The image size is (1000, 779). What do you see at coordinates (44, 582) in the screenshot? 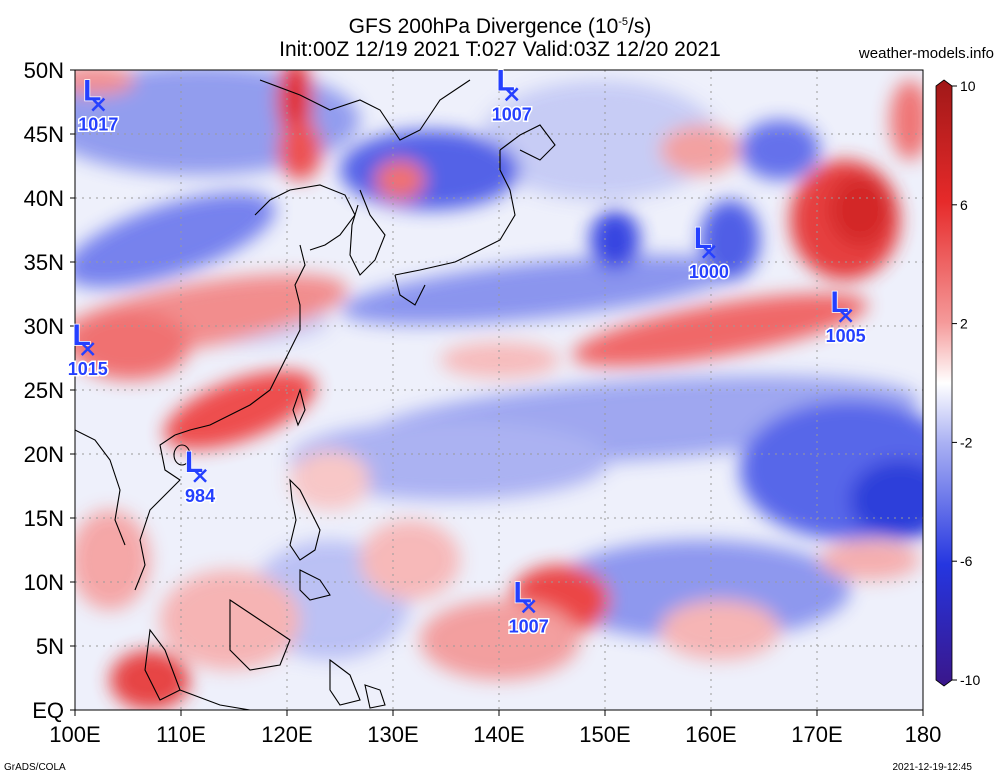
I see `lat-label: 10N` at bounding box center [44, 582].